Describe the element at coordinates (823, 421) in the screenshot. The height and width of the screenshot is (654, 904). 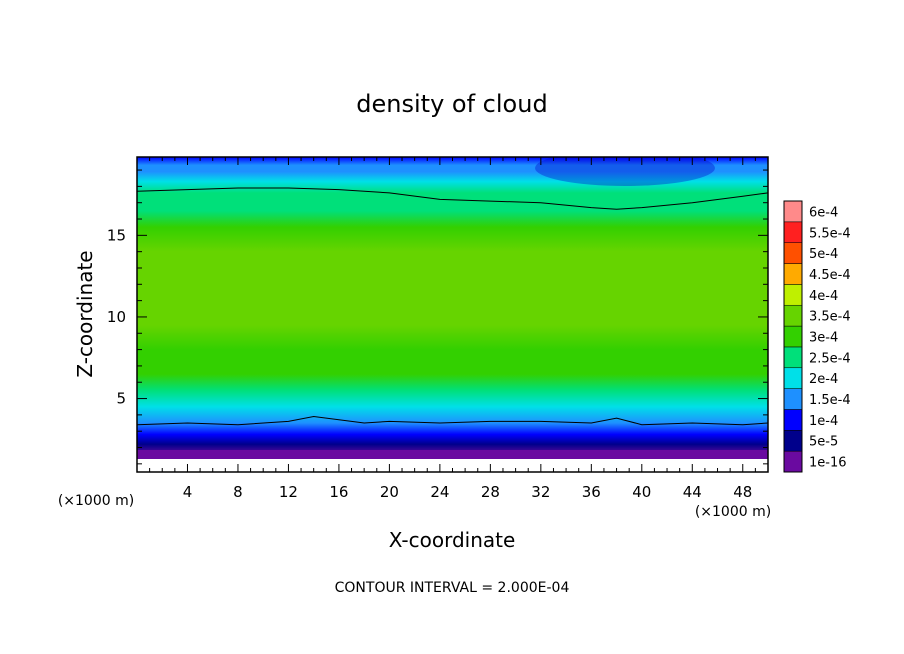
I see `colorbar-label: 1e-4` at that location.